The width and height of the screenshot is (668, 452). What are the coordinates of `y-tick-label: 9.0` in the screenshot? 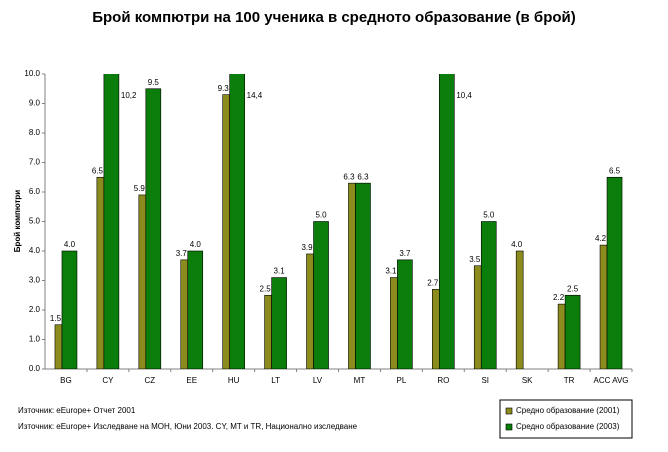 It's located at (35, 103).